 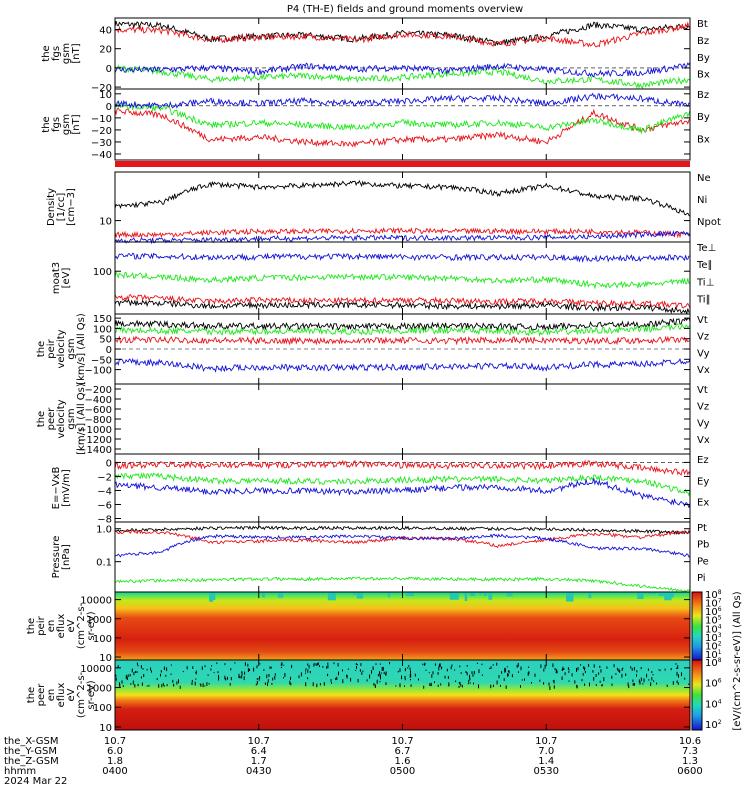 I want to click on ytick-label: −20, so click(x=101, y=131).